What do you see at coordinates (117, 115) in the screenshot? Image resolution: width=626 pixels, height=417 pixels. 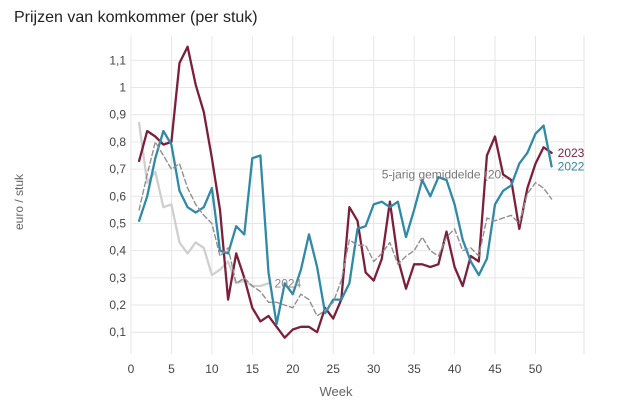 I see `y-tick-label: 0,9` at bounding box center [117, 115].